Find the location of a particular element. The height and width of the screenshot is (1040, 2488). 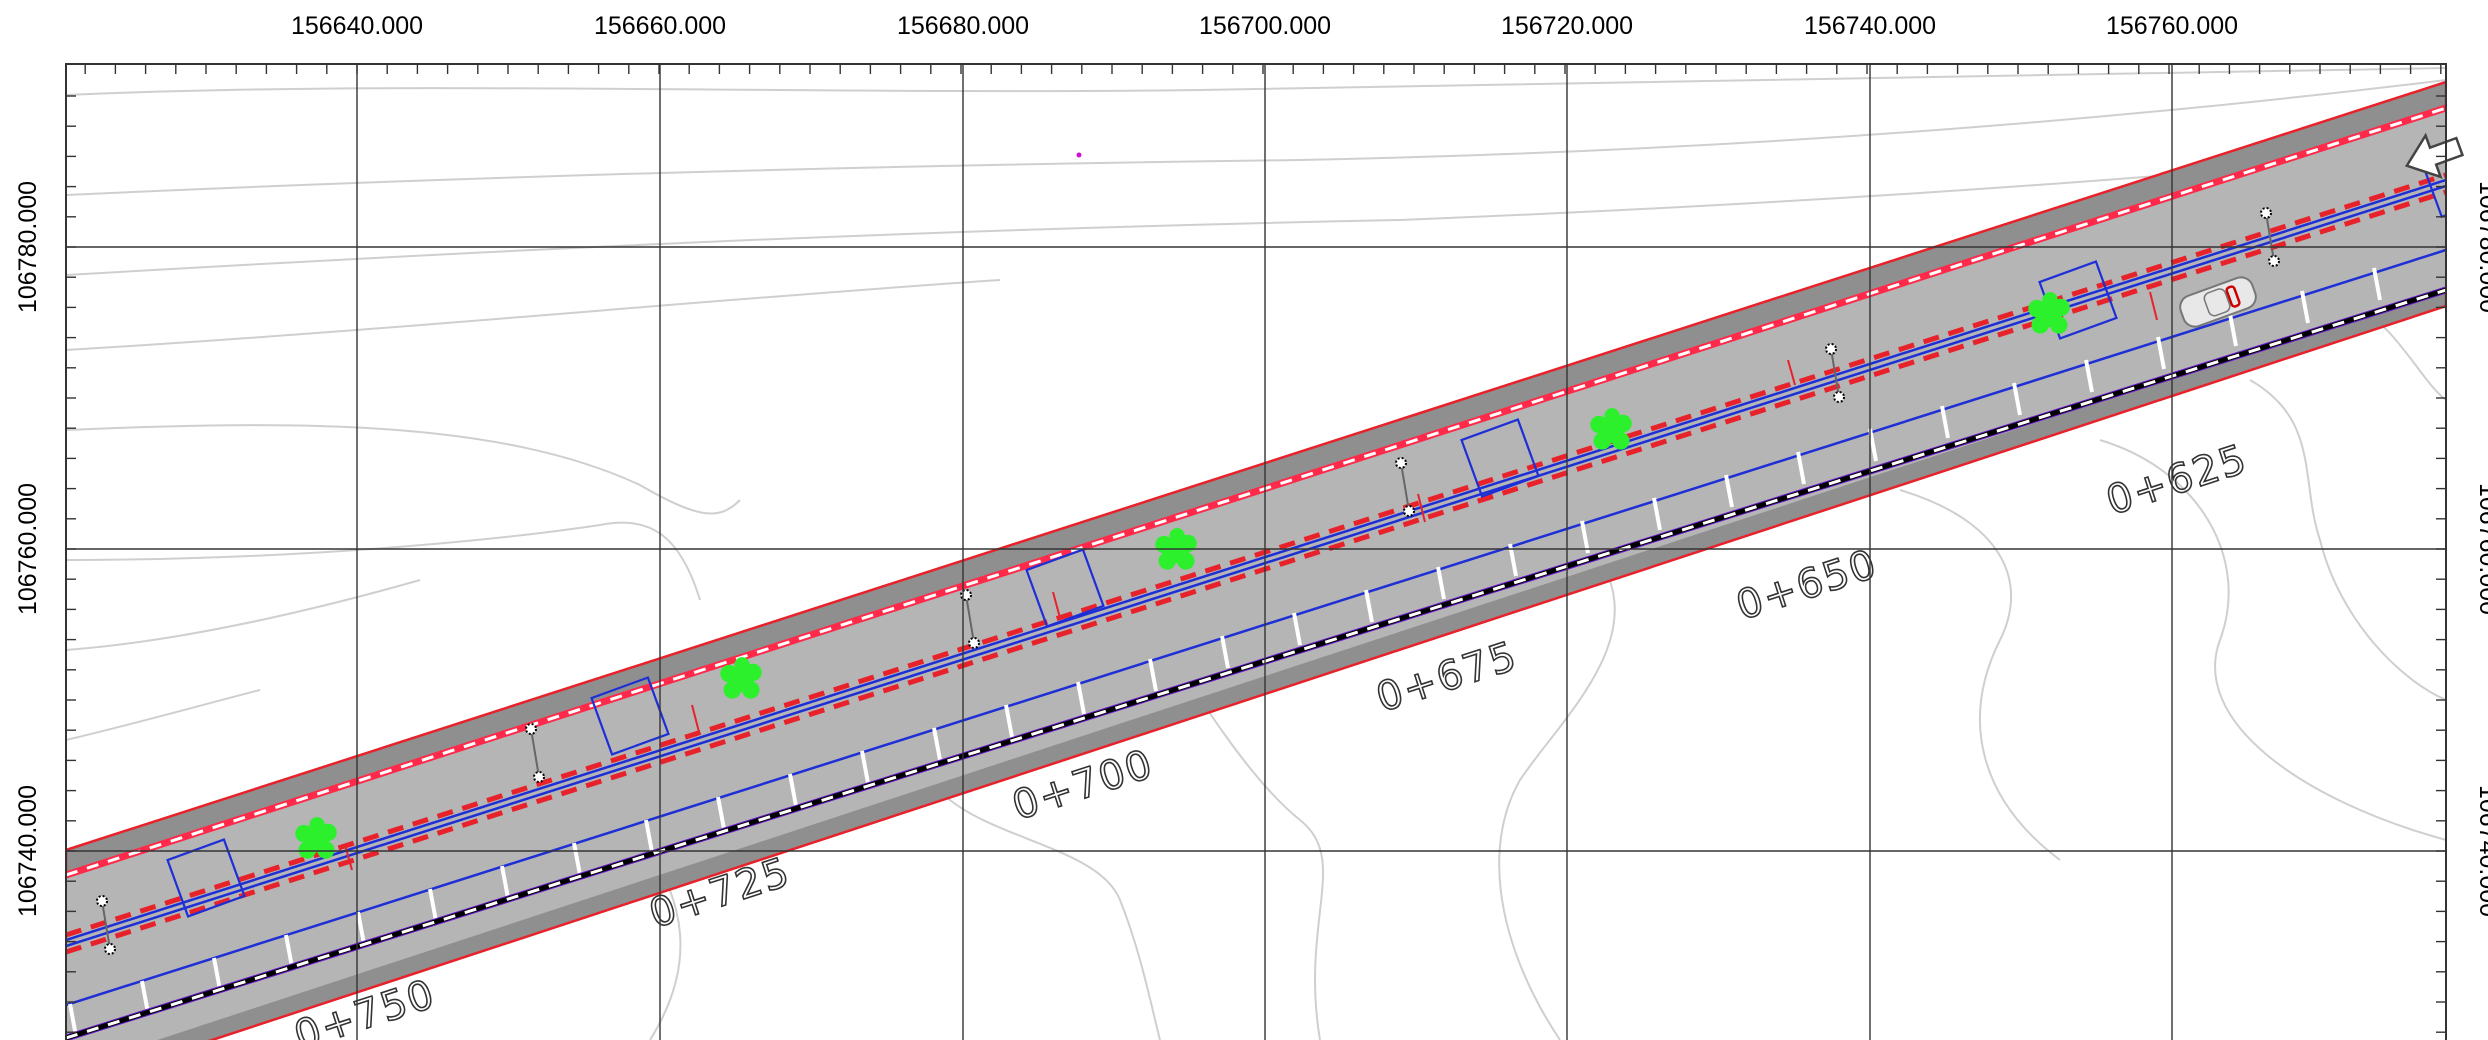

easting-label: 156740.000 is located at coordinates (1870, 26).